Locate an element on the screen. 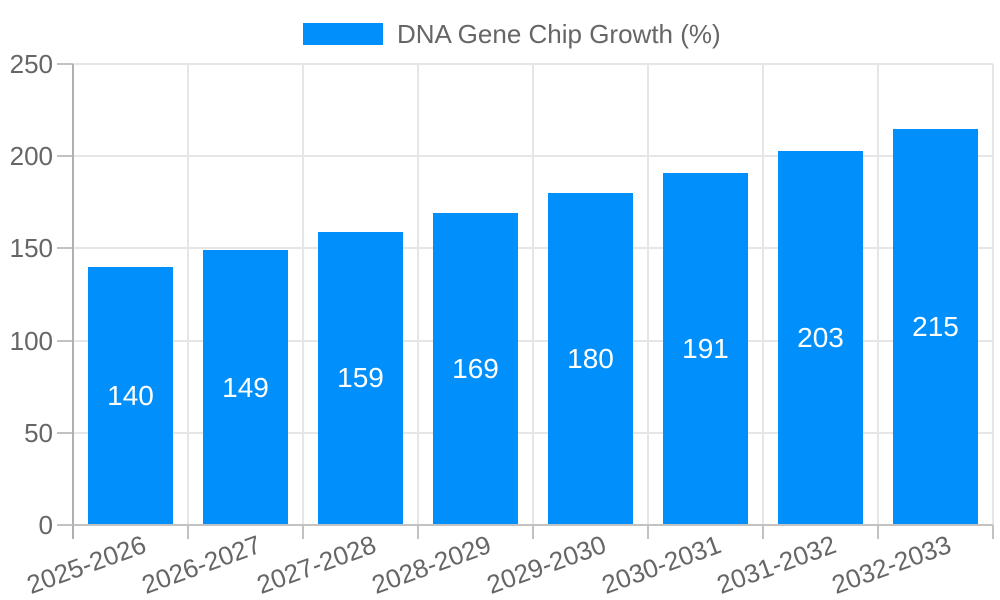 The height and width of the screenshot is (600, 1000). bar-value-label: 159 is located at coordinates (360, 378).